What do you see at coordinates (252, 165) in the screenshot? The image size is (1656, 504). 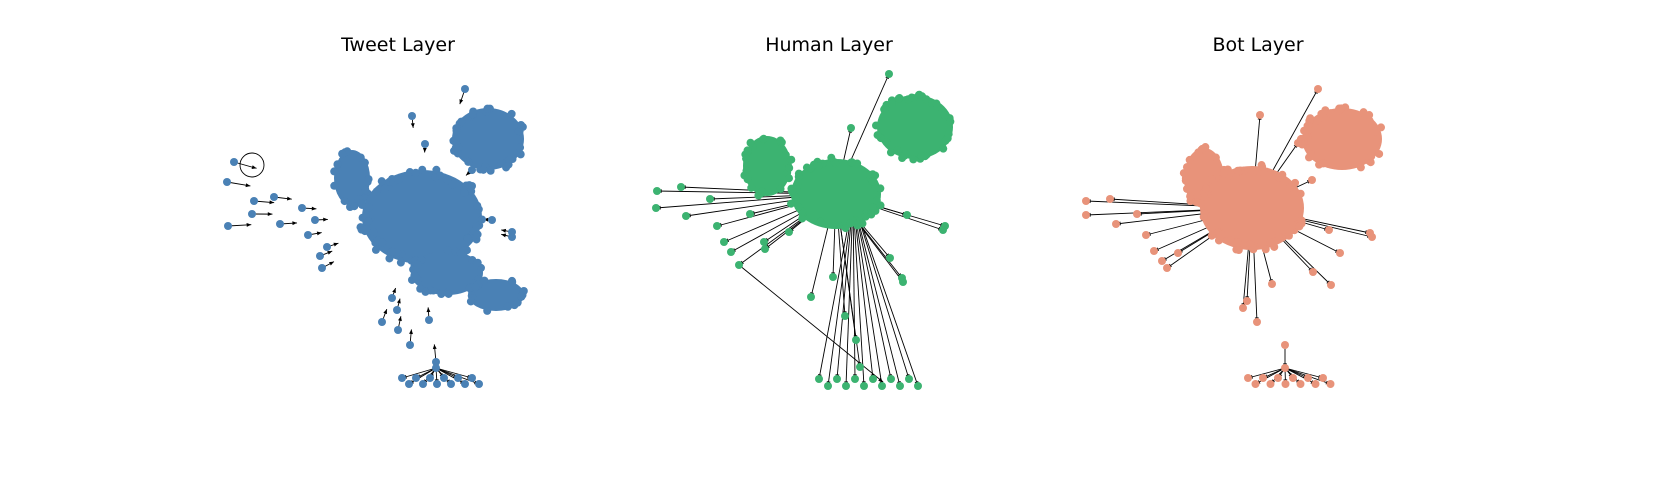 I see `self-loop` at bounding box center [252, 165].